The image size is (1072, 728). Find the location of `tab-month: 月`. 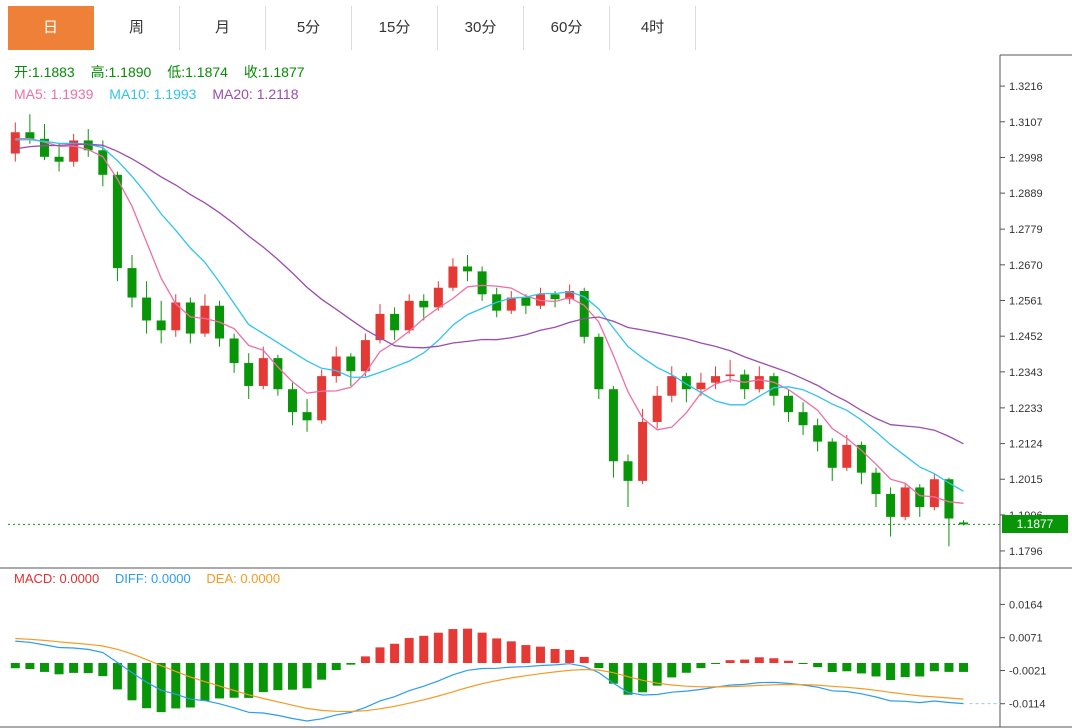

tab-month: 月 is located at coordinates (223, 28).